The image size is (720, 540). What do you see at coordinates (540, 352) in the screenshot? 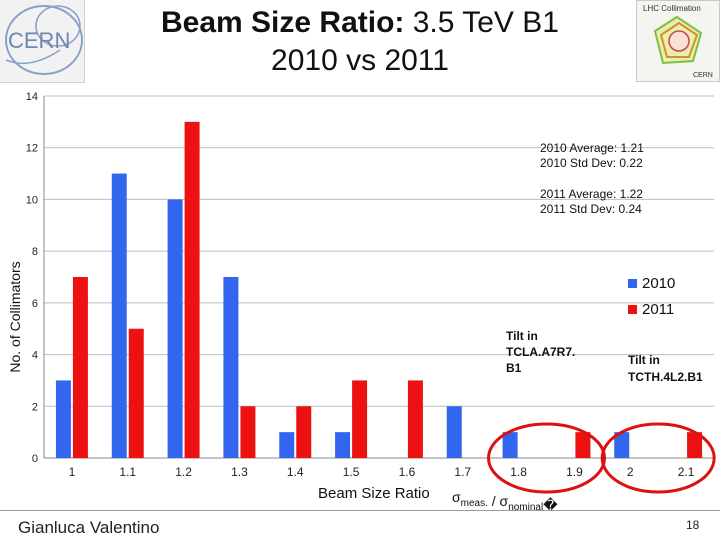
I see `annotation-text: TCLA.A7R7.` at bounding box center [540, 352].